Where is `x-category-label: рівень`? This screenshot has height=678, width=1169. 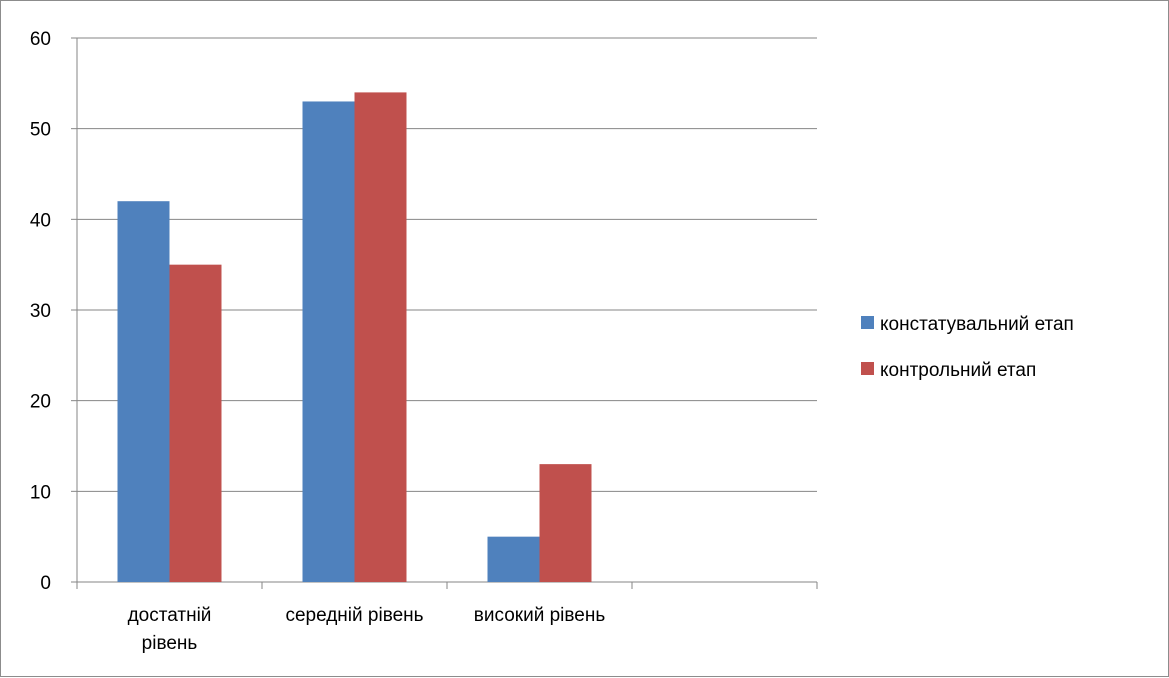 x-category-label: рівень is located at coordinates (170, 643).